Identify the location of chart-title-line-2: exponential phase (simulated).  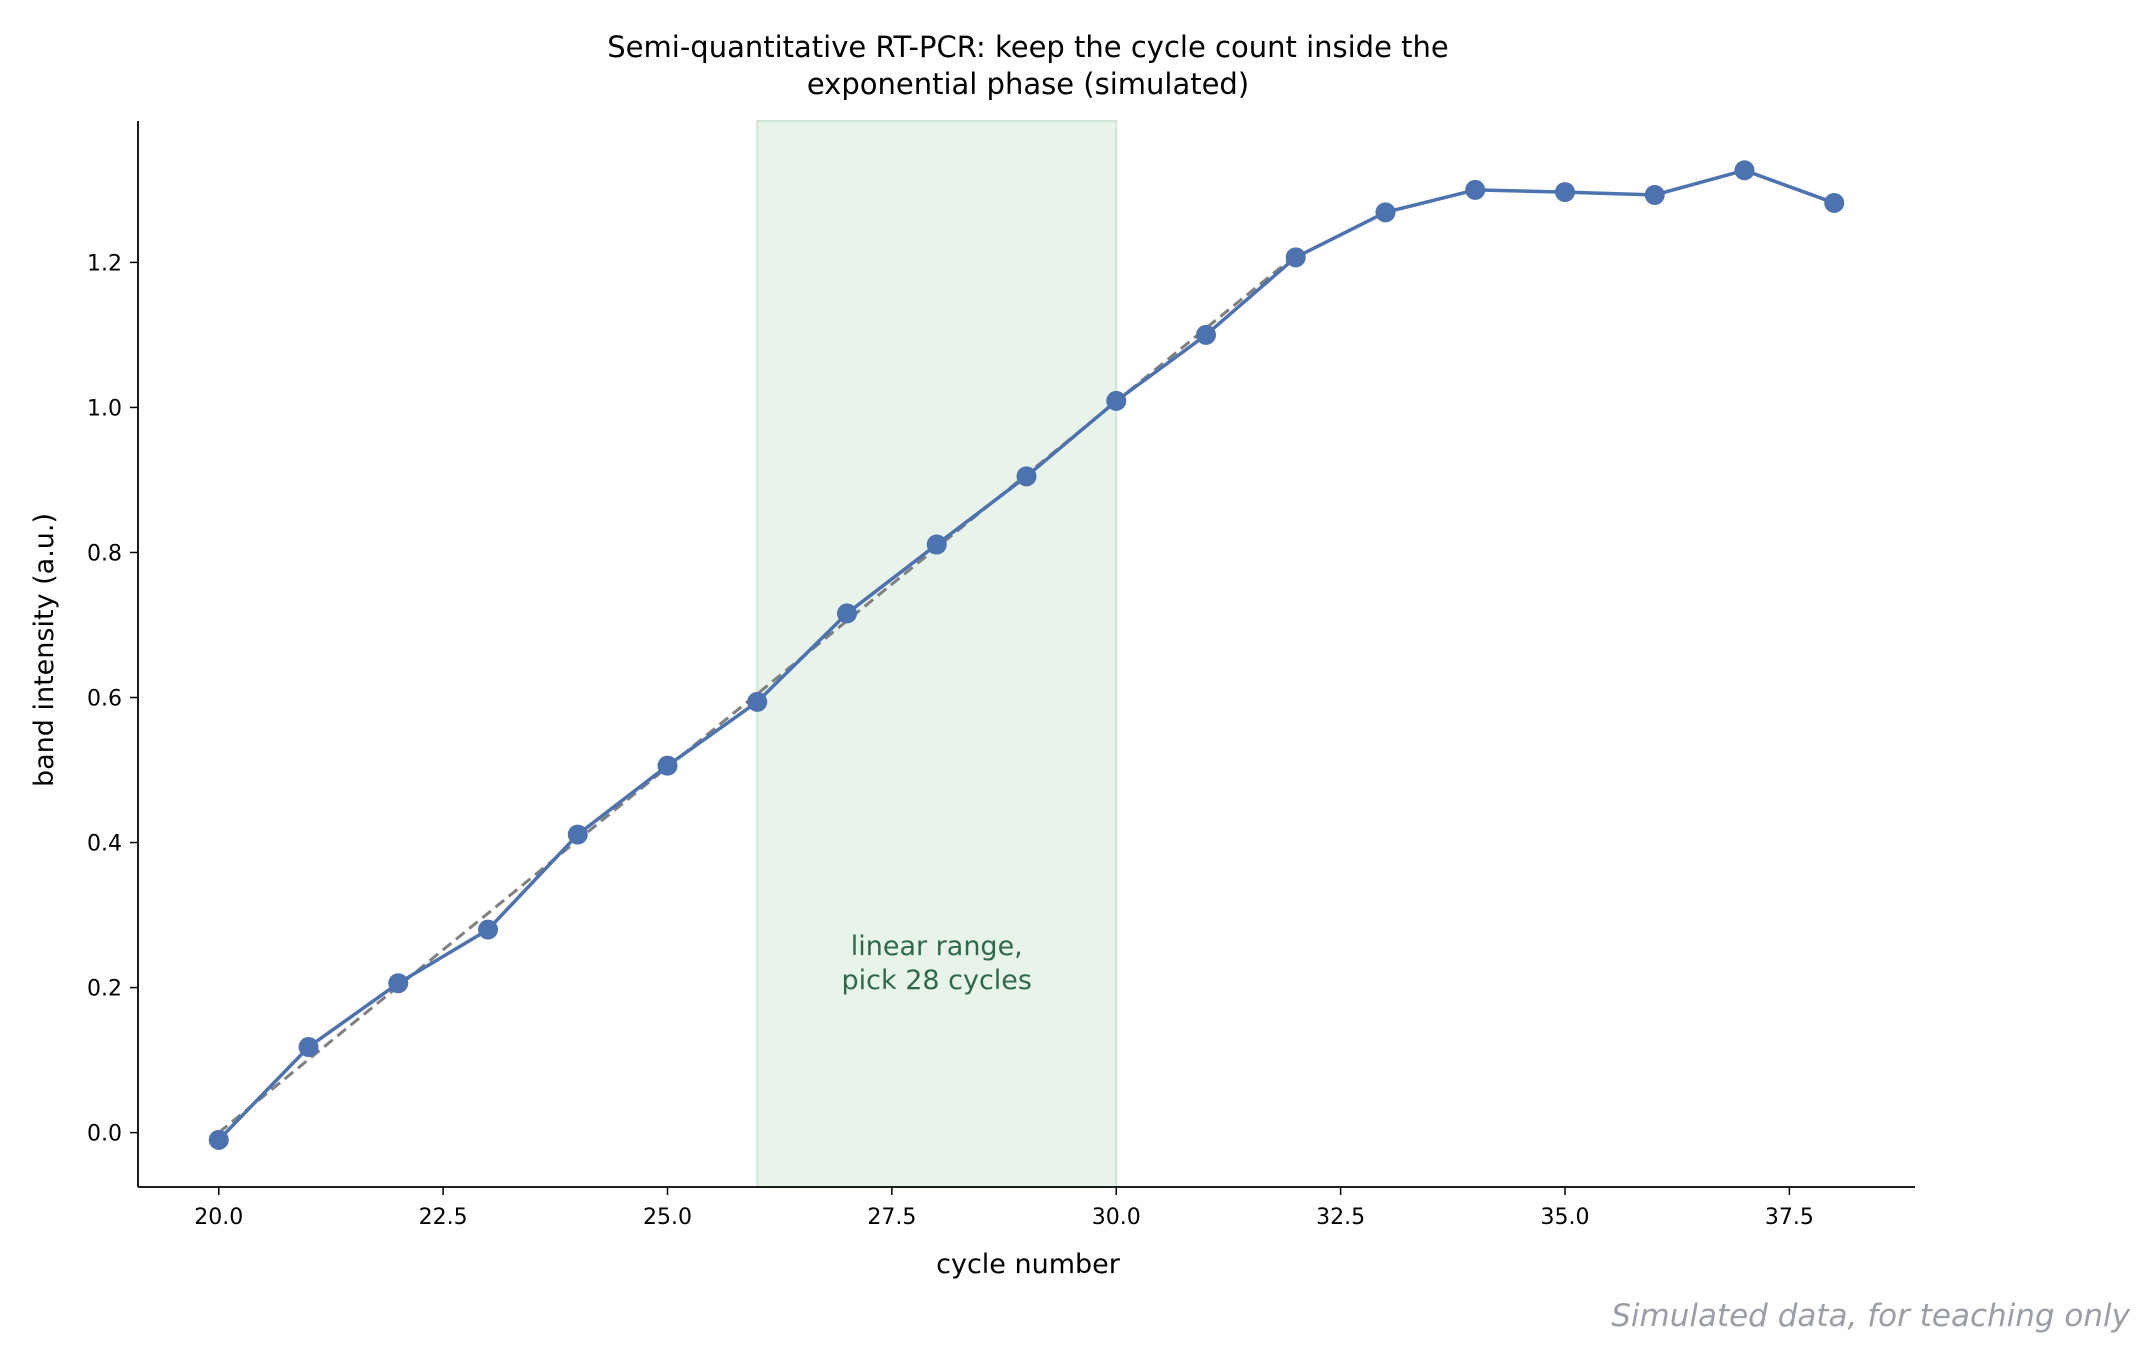
(1028, 84).